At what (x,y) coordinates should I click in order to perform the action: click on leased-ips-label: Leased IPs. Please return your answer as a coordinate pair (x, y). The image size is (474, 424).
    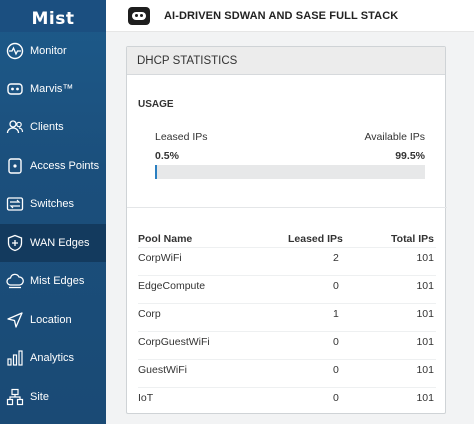
    Looking at the image, I should click on (181, 137).